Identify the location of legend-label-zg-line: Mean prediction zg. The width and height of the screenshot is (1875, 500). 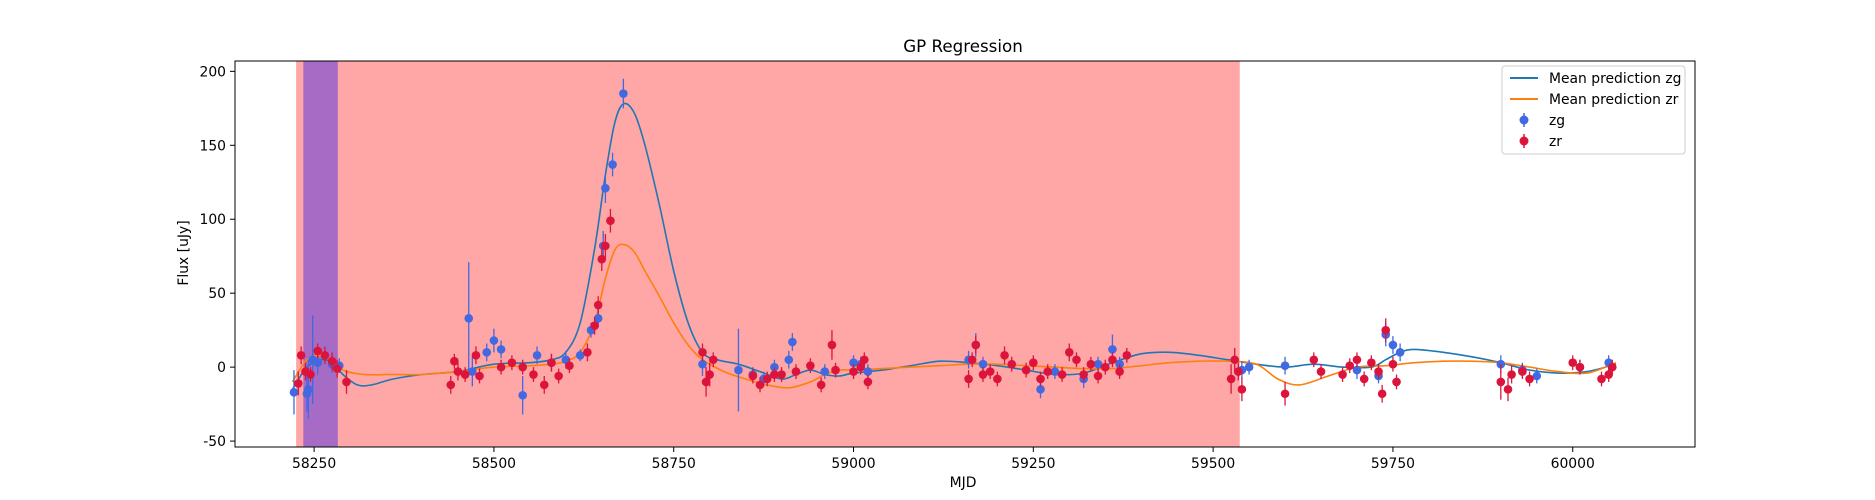
(1615, 79).